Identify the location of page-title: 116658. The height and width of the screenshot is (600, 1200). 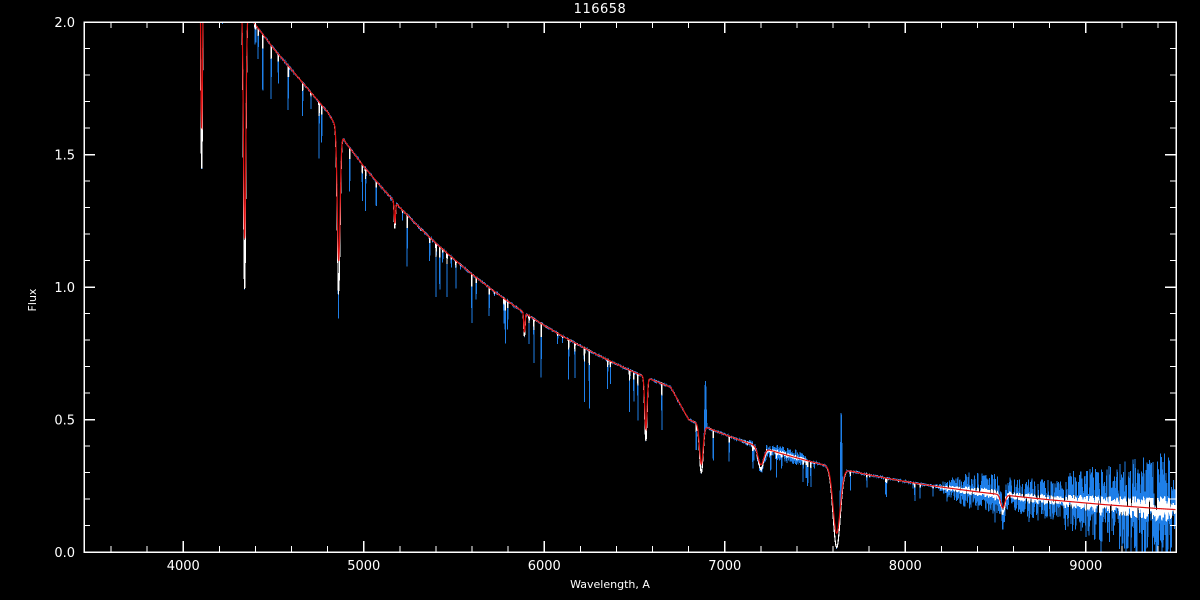
(600, 9).